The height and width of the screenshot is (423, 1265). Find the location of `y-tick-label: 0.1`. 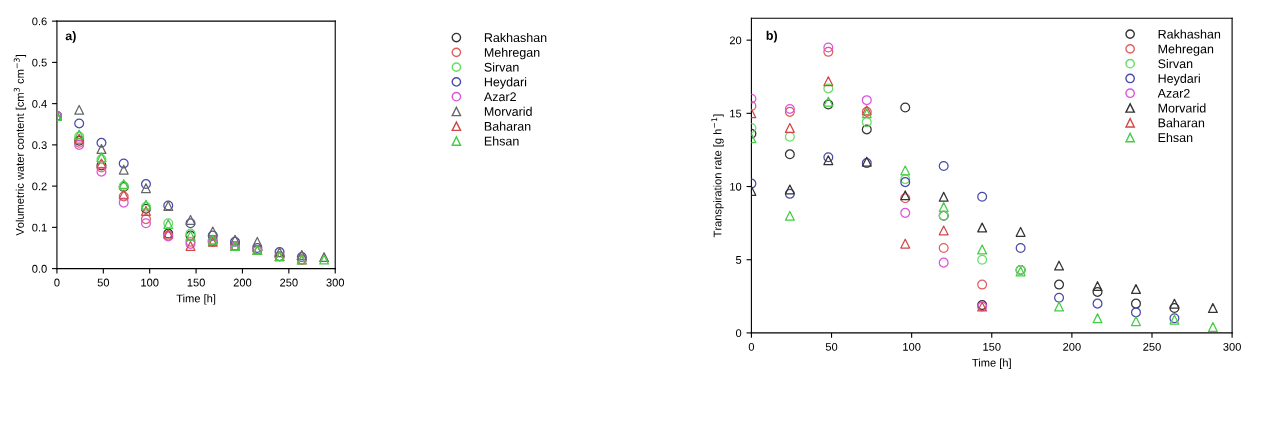

y-tick-label: 0.1 is located at coordinates (39, 227).